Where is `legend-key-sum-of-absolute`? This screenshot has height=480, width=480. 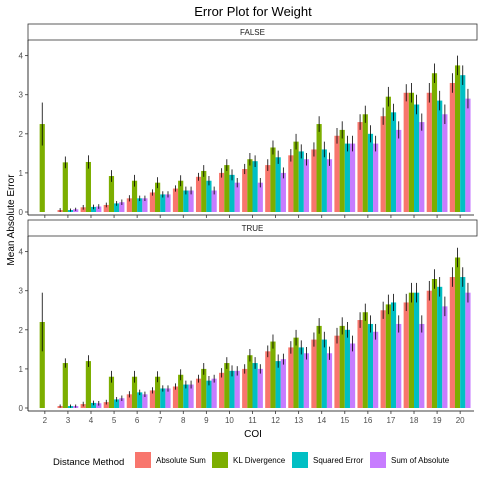 legend-key-sum-of-absolute is located at coordinates (378, 460).